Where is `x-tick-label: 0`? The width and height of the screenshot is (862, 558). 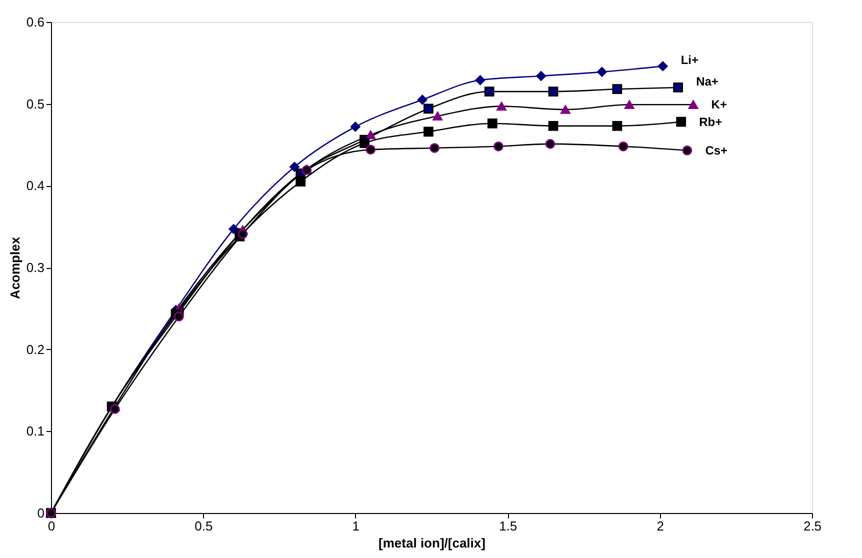
x-tick-label: 0 is located at coordinates (52, 526).